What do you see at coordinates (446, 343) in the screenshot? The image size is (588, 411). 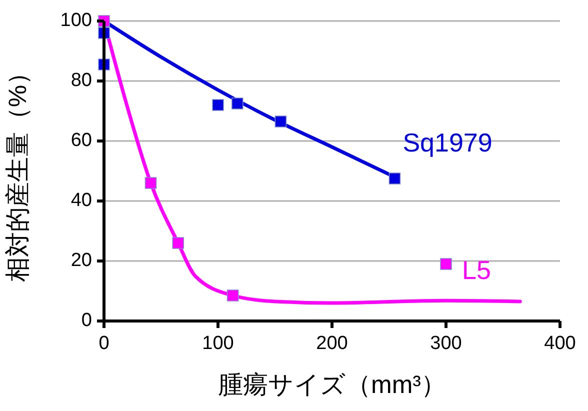 I see `x-tick-label: 300` at bounding box center [446, 343].